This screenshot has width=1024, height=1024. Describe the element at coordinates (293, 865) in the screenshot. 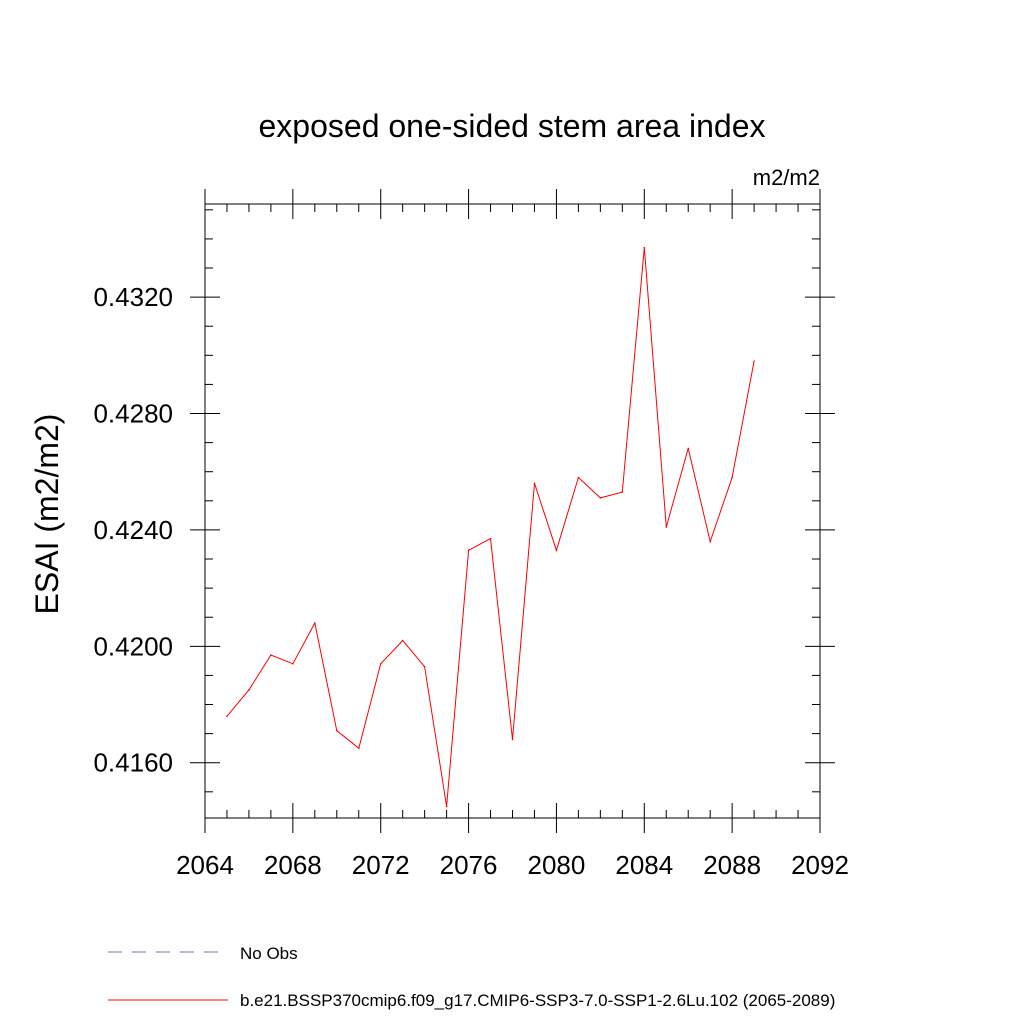

I see `x-tick-label: 2068` at that location.